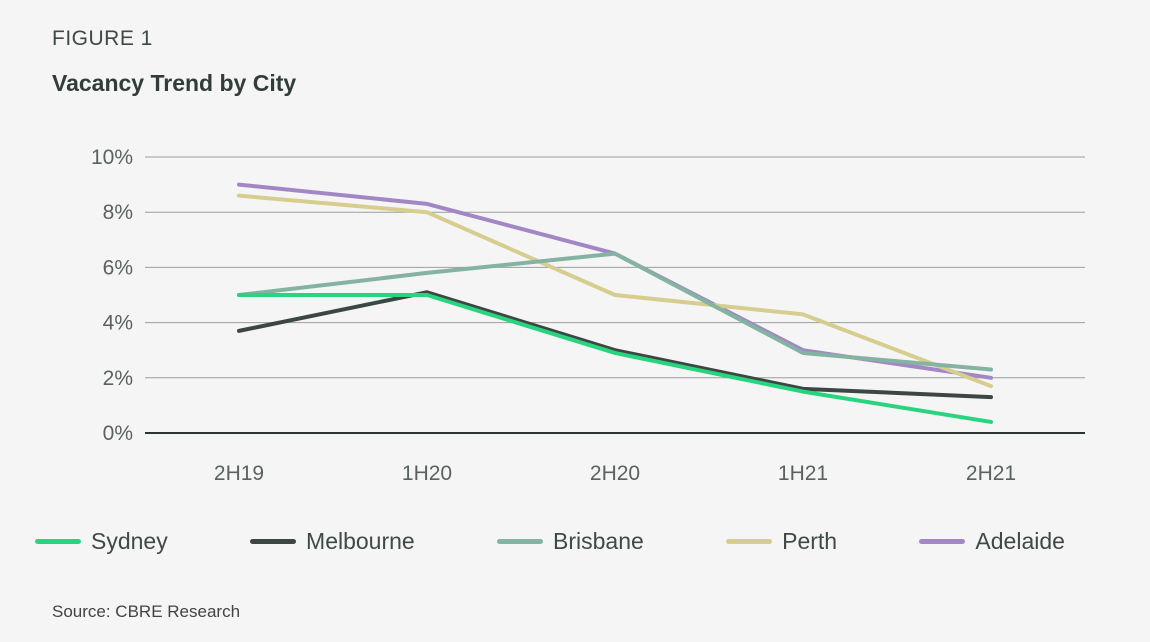  I want to click on y-tick-label: 4%, so click(118, 323).